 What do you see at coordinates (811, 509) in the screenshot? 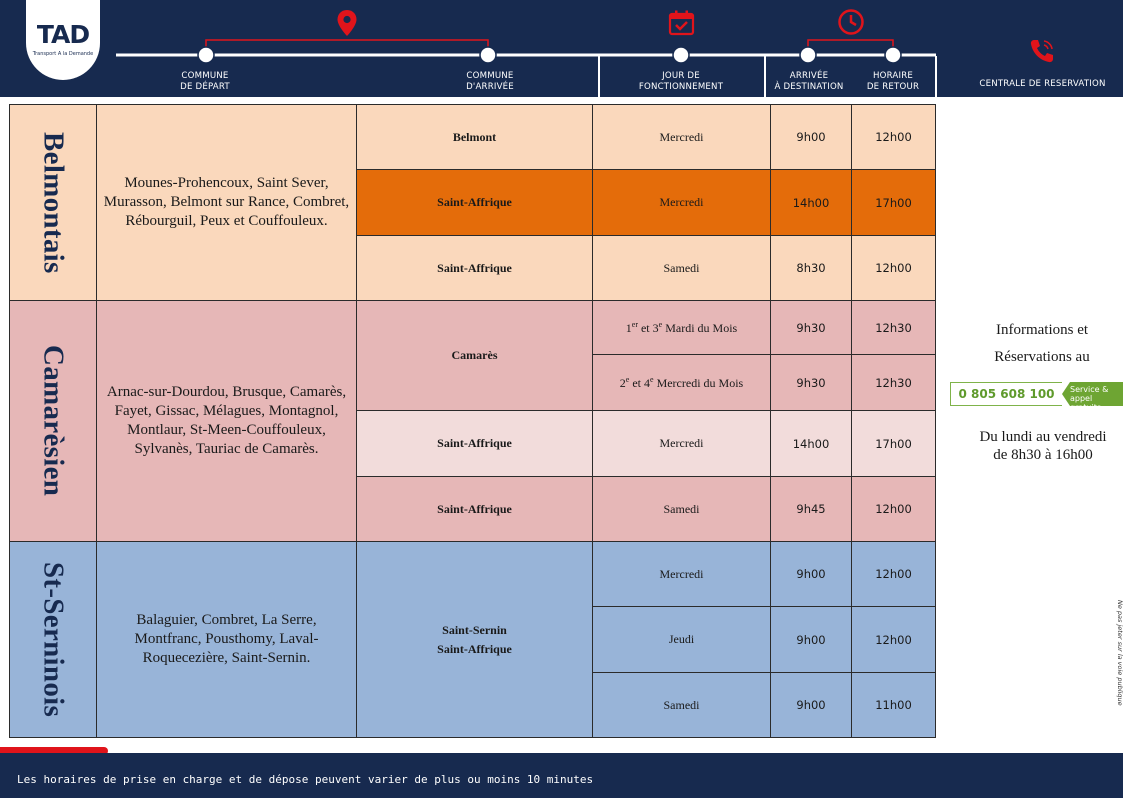
I see `arrival-time: 9h45` at bounding box center [811, 509].